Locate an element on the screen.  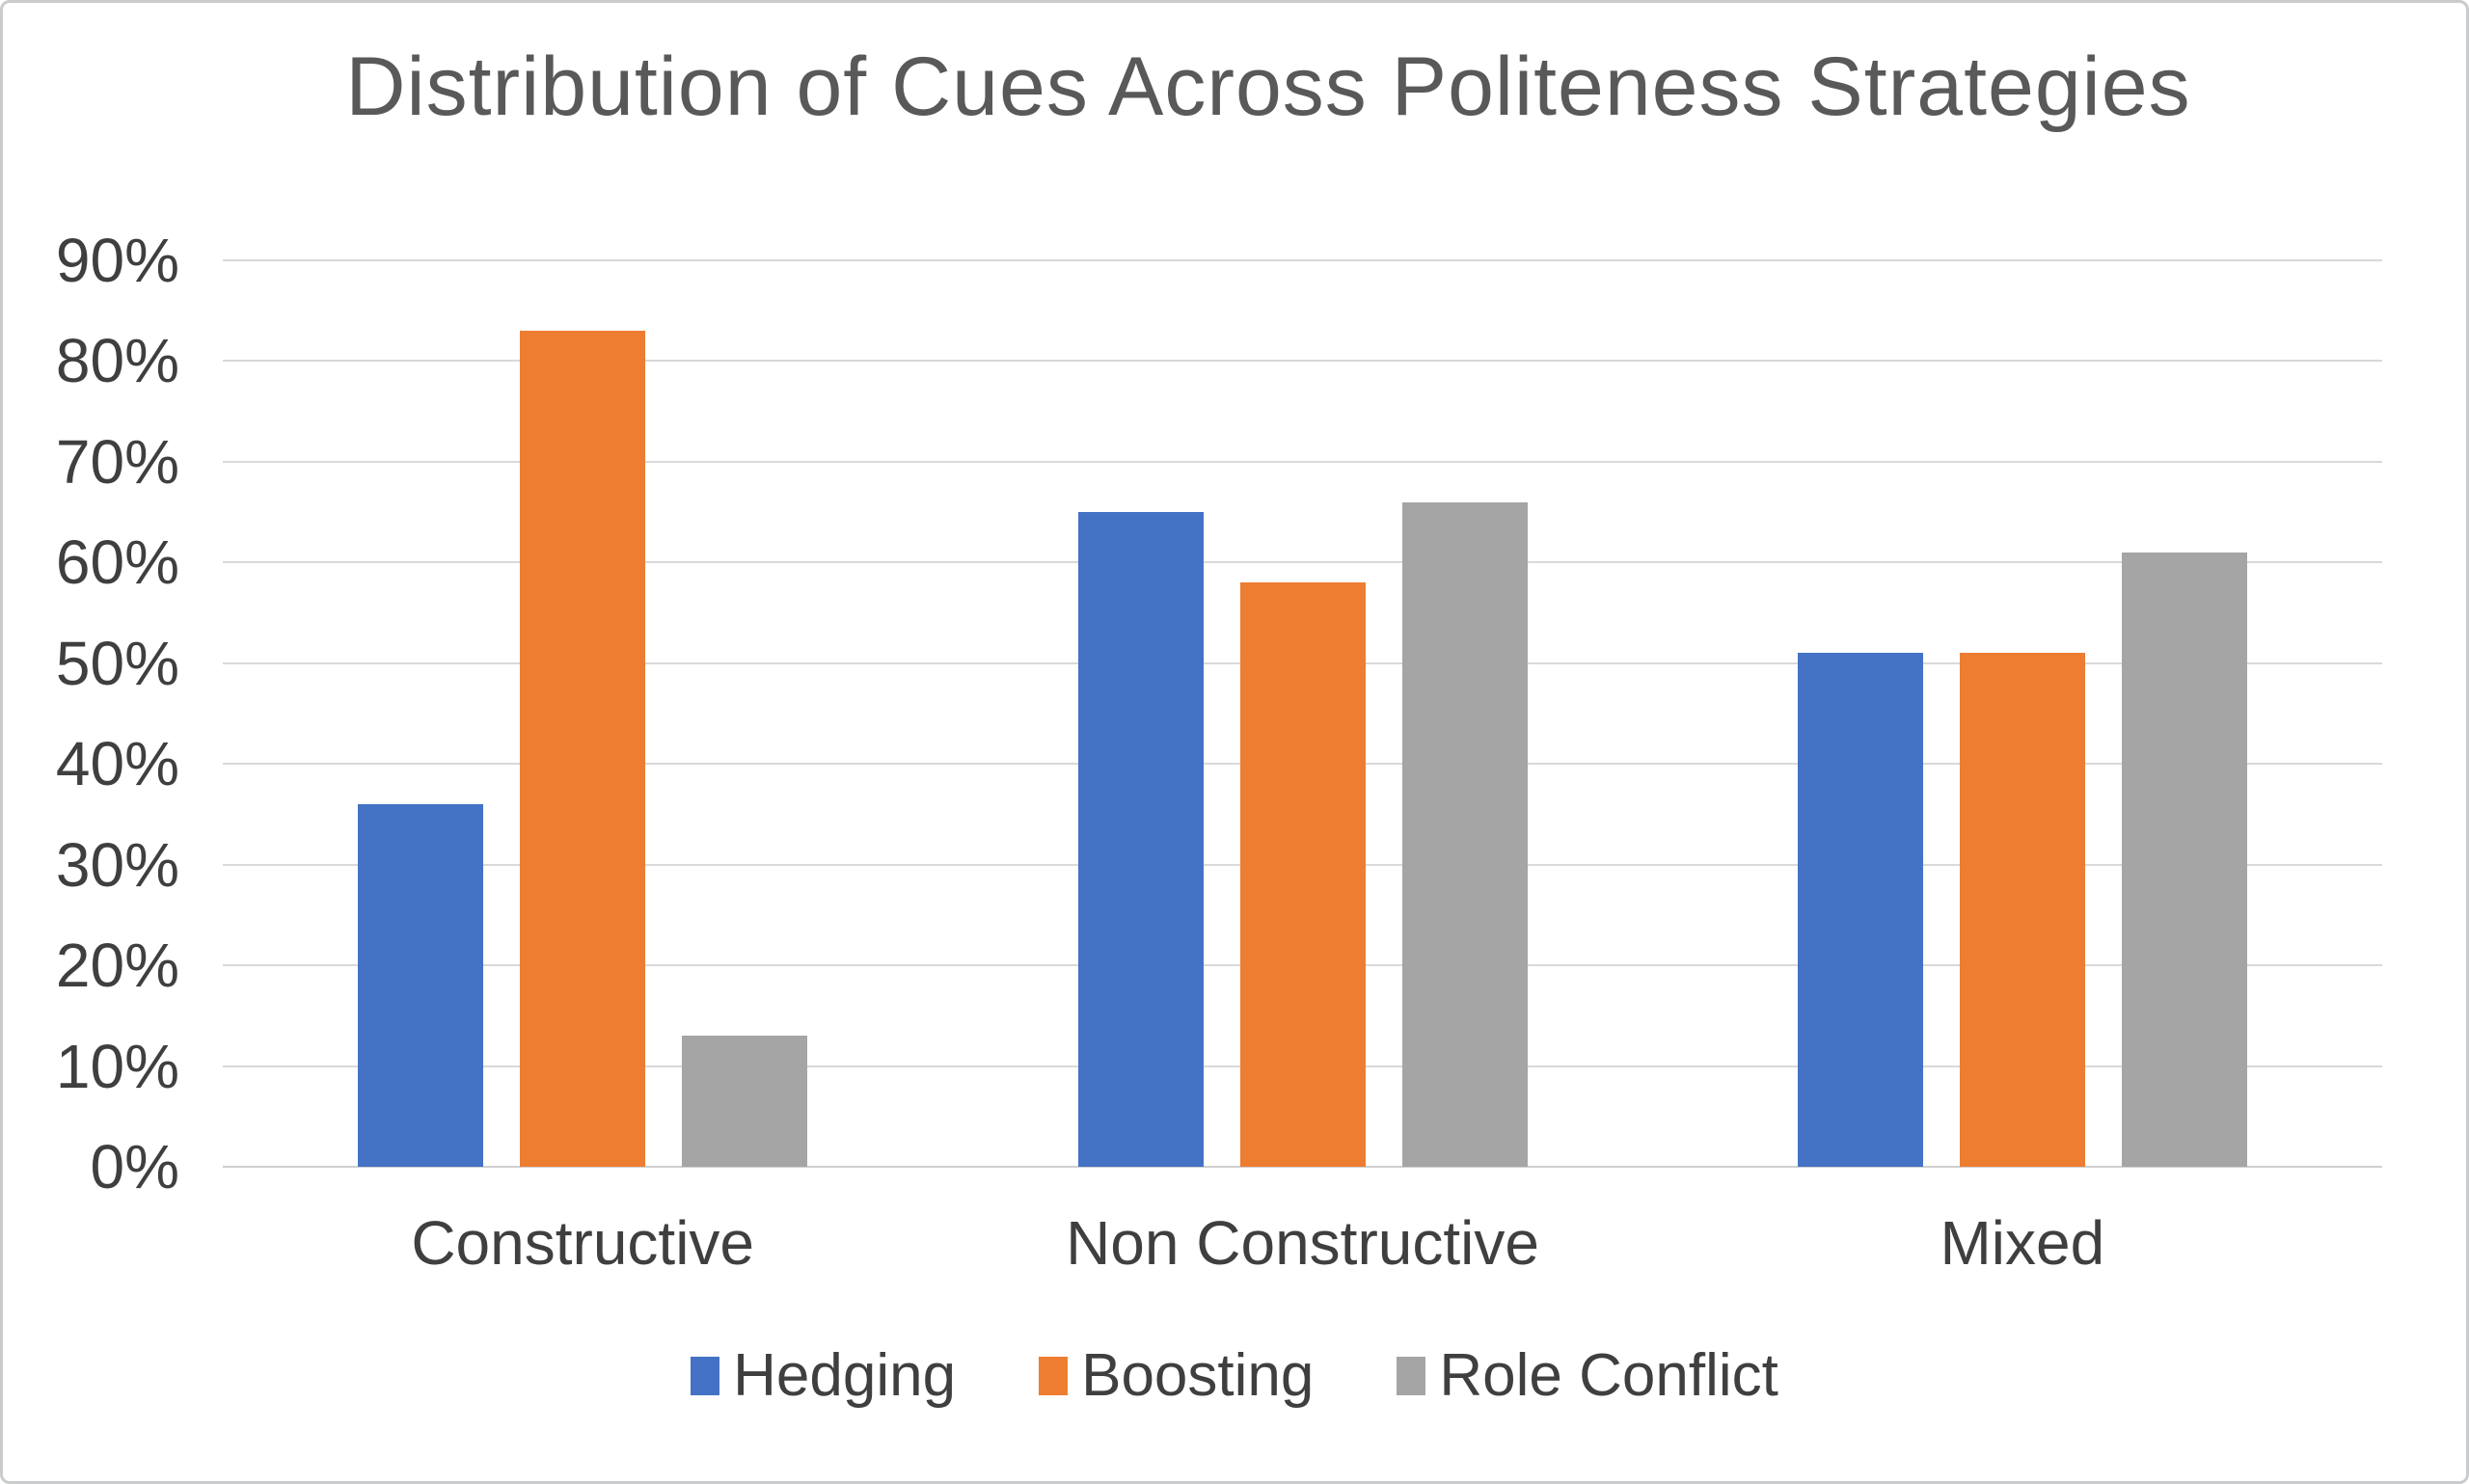
x-category-label-non-constructive: Non Constructive is located at coordinates (1303, 1243).